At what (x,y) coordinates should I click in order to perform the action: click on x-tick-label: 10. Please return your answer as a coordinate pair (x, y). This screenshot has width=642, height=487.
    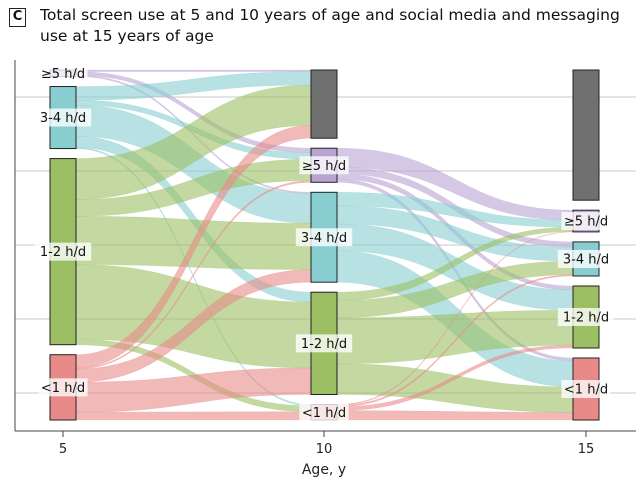
    Looking at the image, I should click on (324, 449).